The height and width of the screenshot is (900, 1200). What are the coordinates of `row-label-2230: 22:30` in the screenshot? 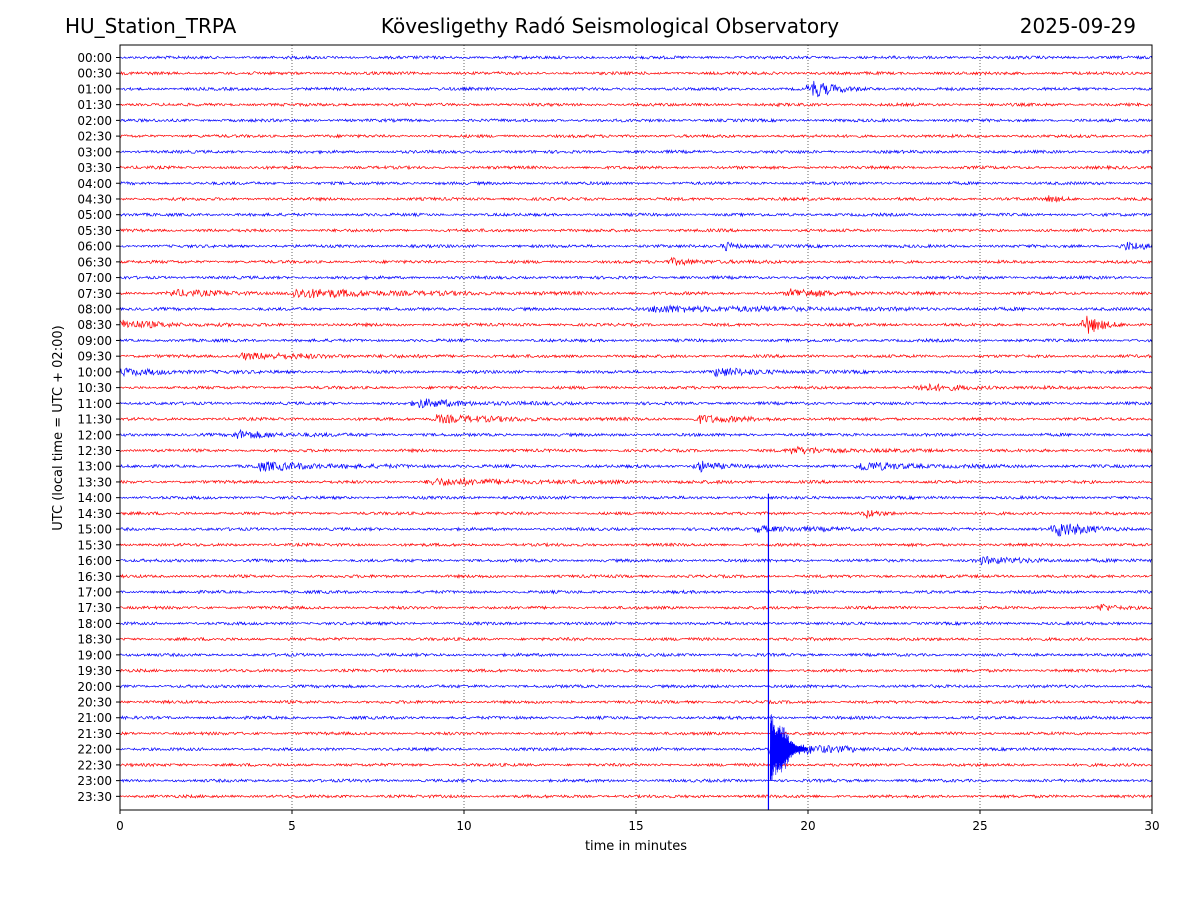 It's located at (94, 765).